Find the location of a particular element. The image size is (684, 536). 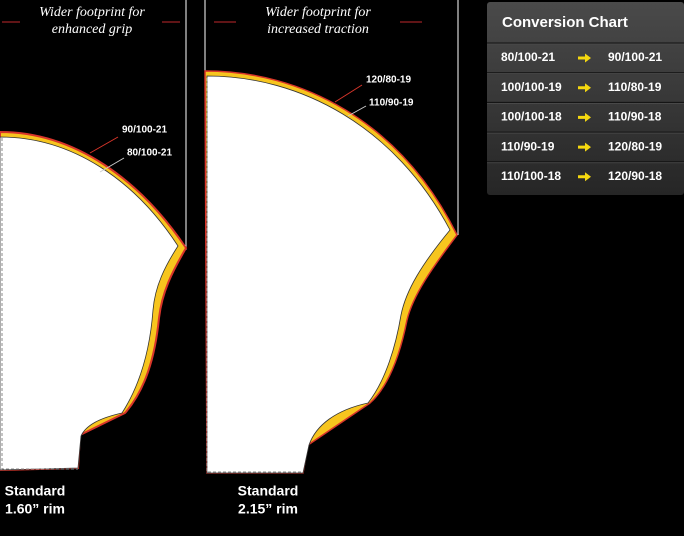

from-size: 80/100-21 is located at coordinates (528, 57).